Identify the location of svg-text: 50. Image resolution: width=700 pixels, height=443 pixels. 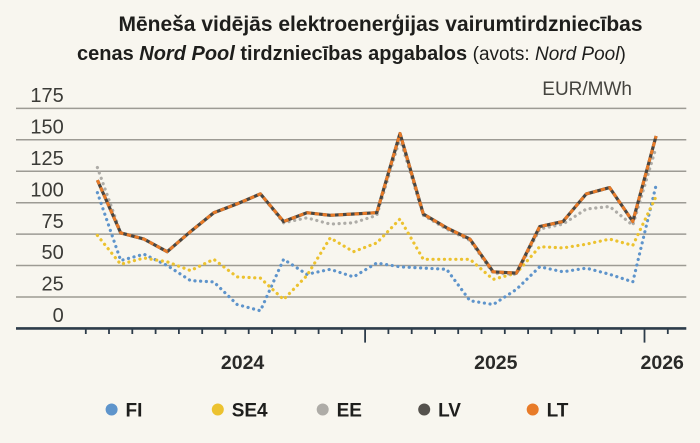
(53, 253).